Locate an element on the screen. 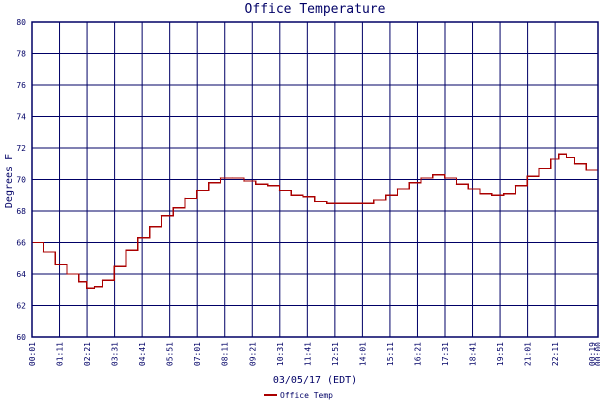  x-tick-label-overlap: 00:19 is located at coordinates (592, 354).